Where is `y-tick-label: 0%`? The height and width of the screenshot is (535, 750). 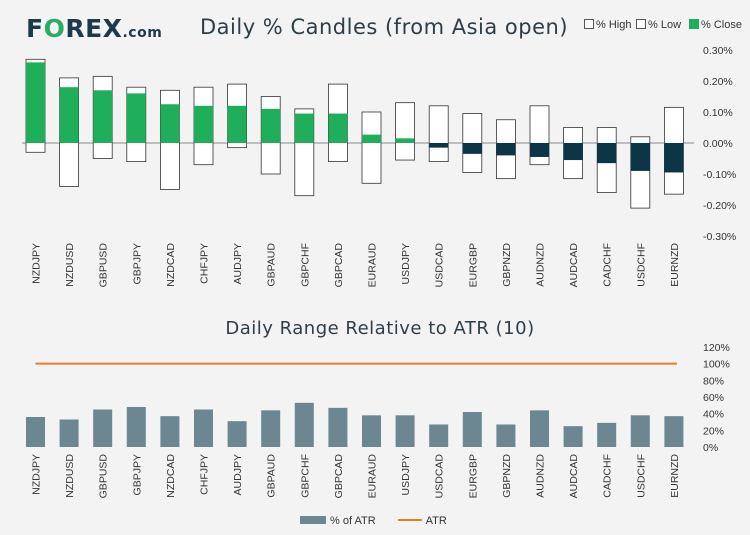
y-tick-label: 0% is located at coordinates (710, 448).